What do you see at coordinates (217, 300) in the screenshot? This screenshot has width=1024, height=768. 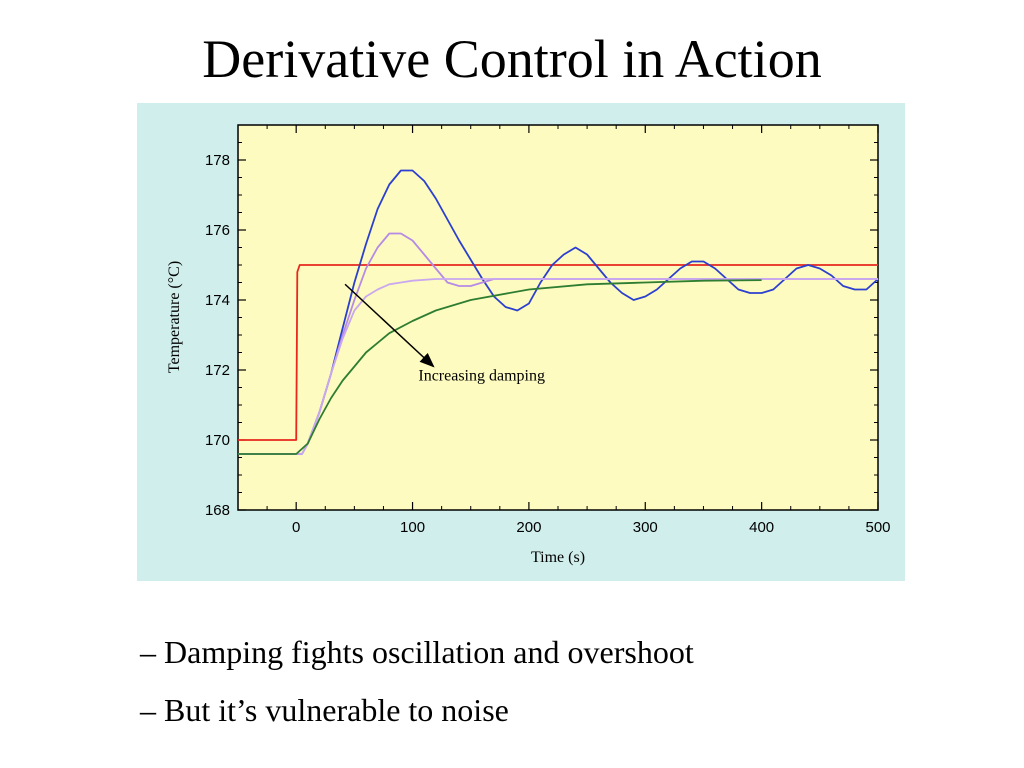 I see `y-tick-label: 174` at bounding box center [217, 300].